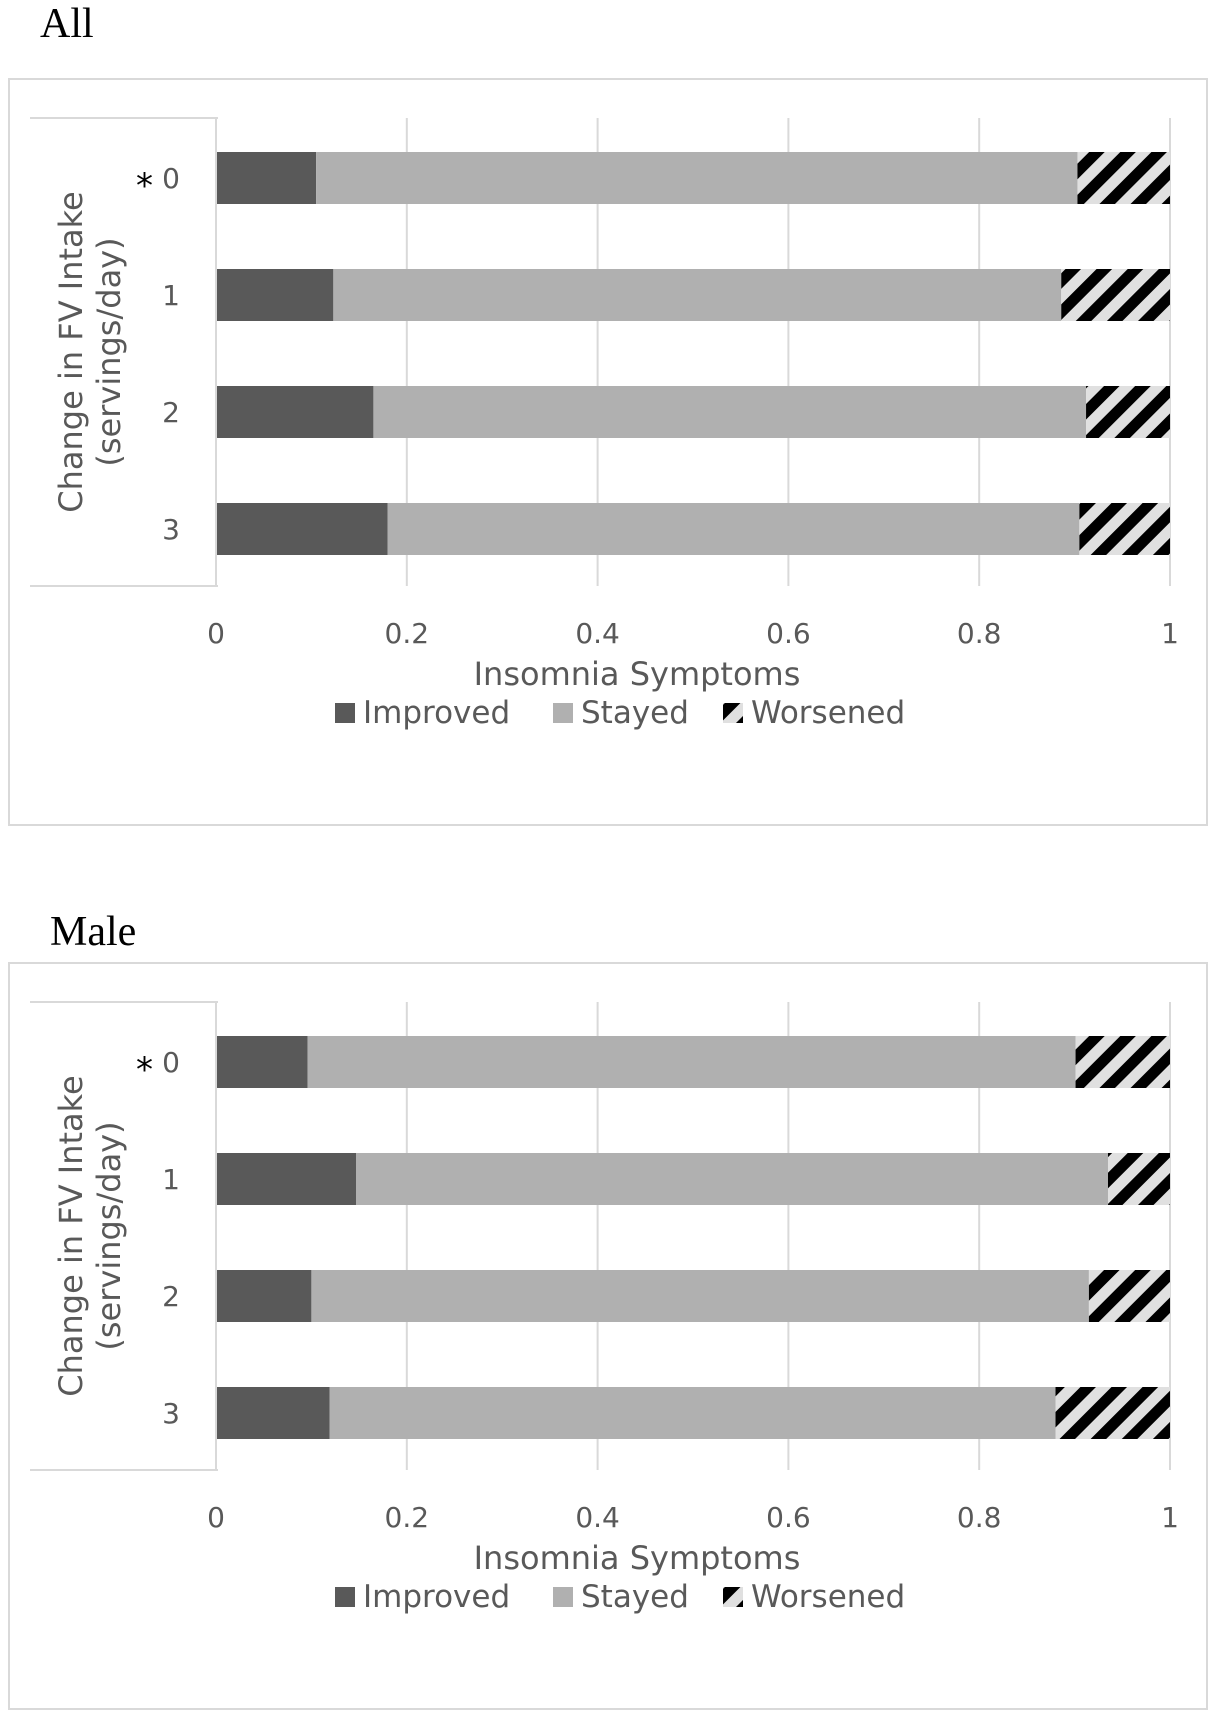 This screenshot has width=1216, height=1719. What do you see at coordinates (93, 932) in the screenshot?
I see `panel-title-male: Male` at bounding box center [93, 932].